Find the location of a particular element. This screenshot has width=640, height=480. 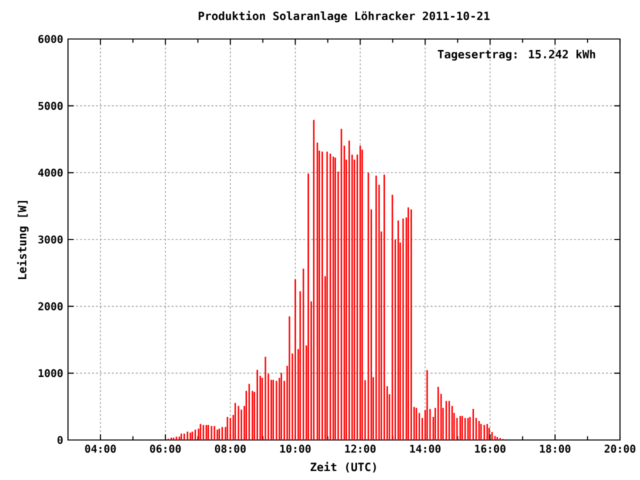

y-tick-label: 4000 is located at coordinates (50, 172).